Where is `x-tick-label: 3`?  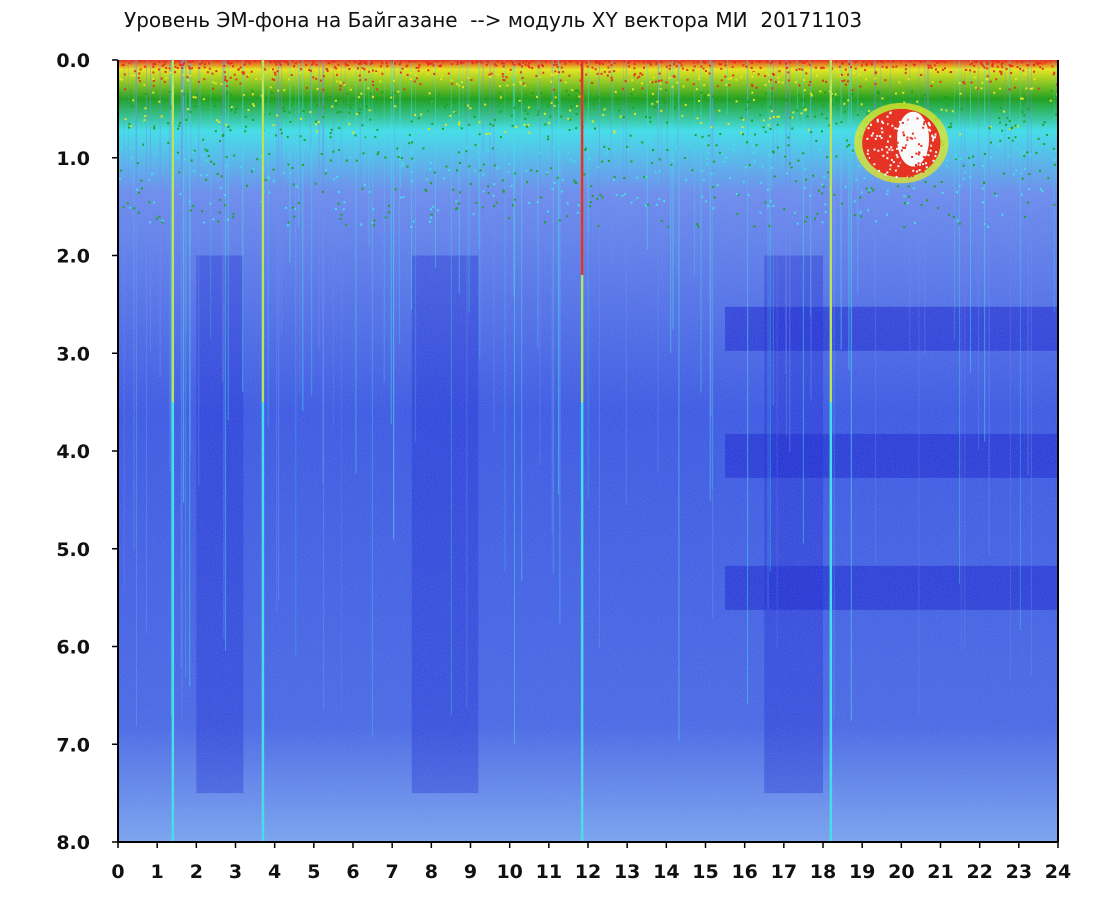
x-tick-label: 3 is located at coordinates (235, 872).